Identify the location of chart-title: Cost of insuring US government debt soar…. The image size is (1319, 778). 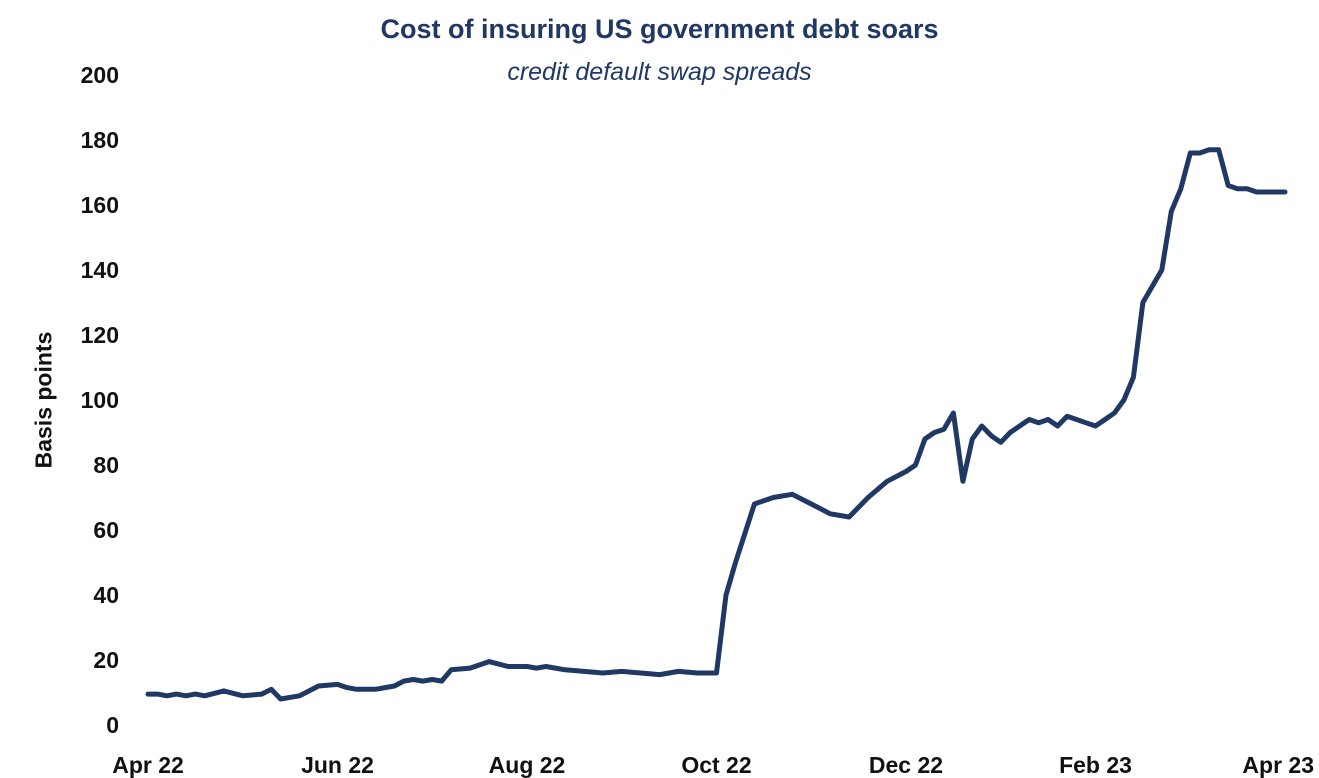
(659, 29).